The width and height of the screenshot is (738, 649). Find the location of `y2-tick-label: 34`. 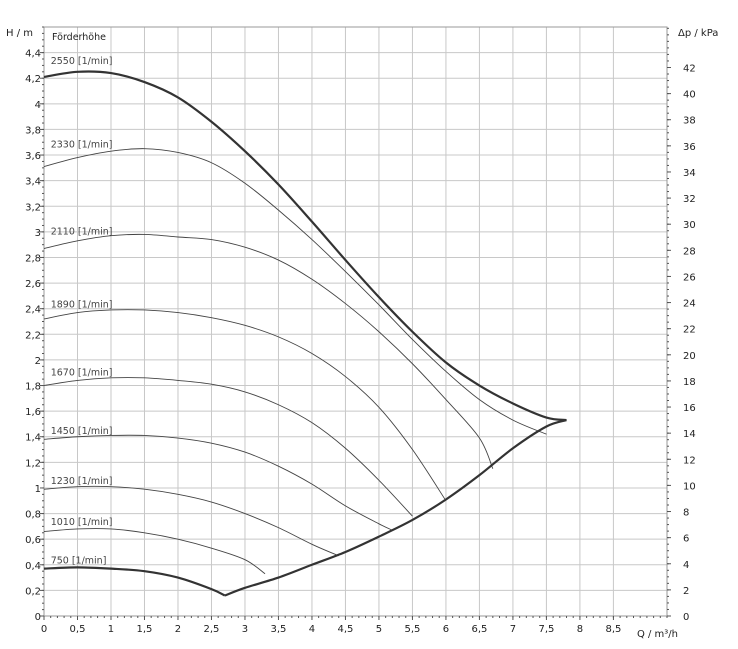

y2-tick-label: 34 is located at coordinates (689, 173).